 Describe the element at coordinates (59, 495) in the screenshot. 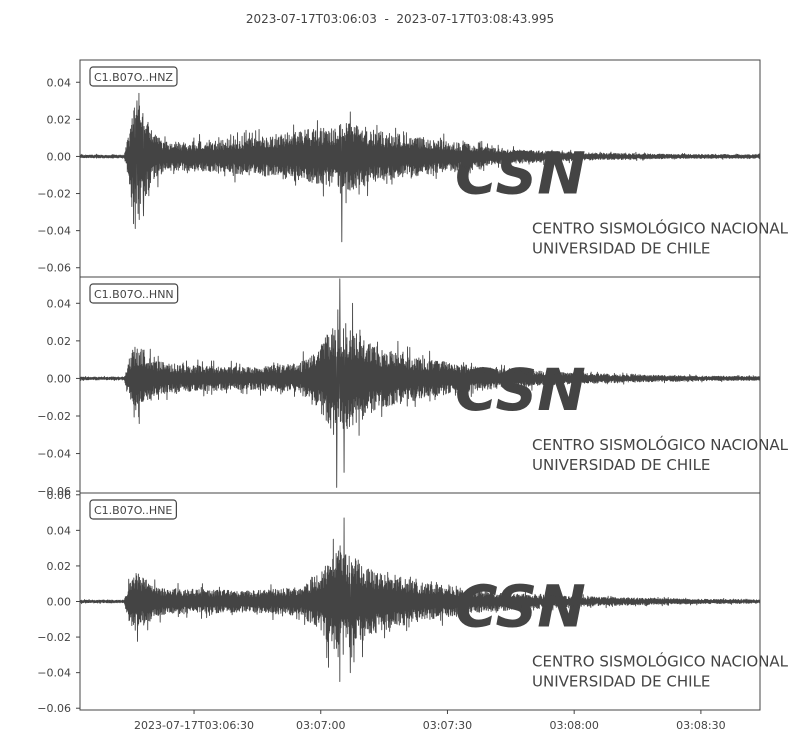

I see `y-tick-label: 0.06` at that location.